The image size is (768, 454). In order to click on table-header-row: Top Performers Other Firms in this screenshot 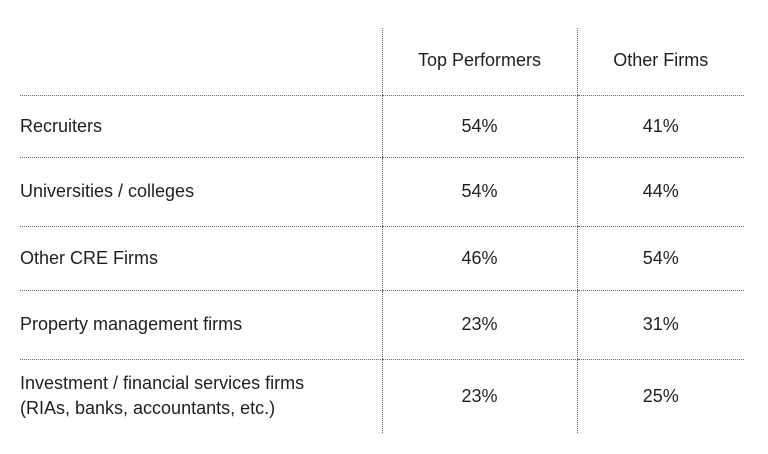, I will do `click(382, 62)`.